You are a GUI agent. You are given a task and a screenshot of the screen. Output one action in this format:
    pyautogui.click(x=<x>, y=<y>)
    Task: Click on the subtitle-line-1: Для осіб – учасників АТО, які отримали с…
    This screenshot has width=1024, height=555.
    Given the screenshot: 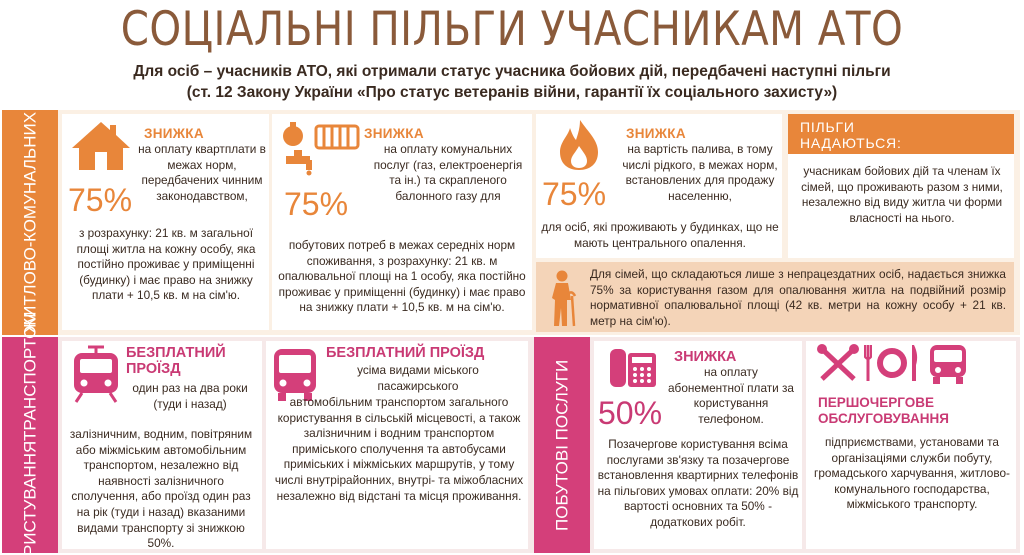 What is the action you would take?
    pyautogui.click(x=512, y=71)
    